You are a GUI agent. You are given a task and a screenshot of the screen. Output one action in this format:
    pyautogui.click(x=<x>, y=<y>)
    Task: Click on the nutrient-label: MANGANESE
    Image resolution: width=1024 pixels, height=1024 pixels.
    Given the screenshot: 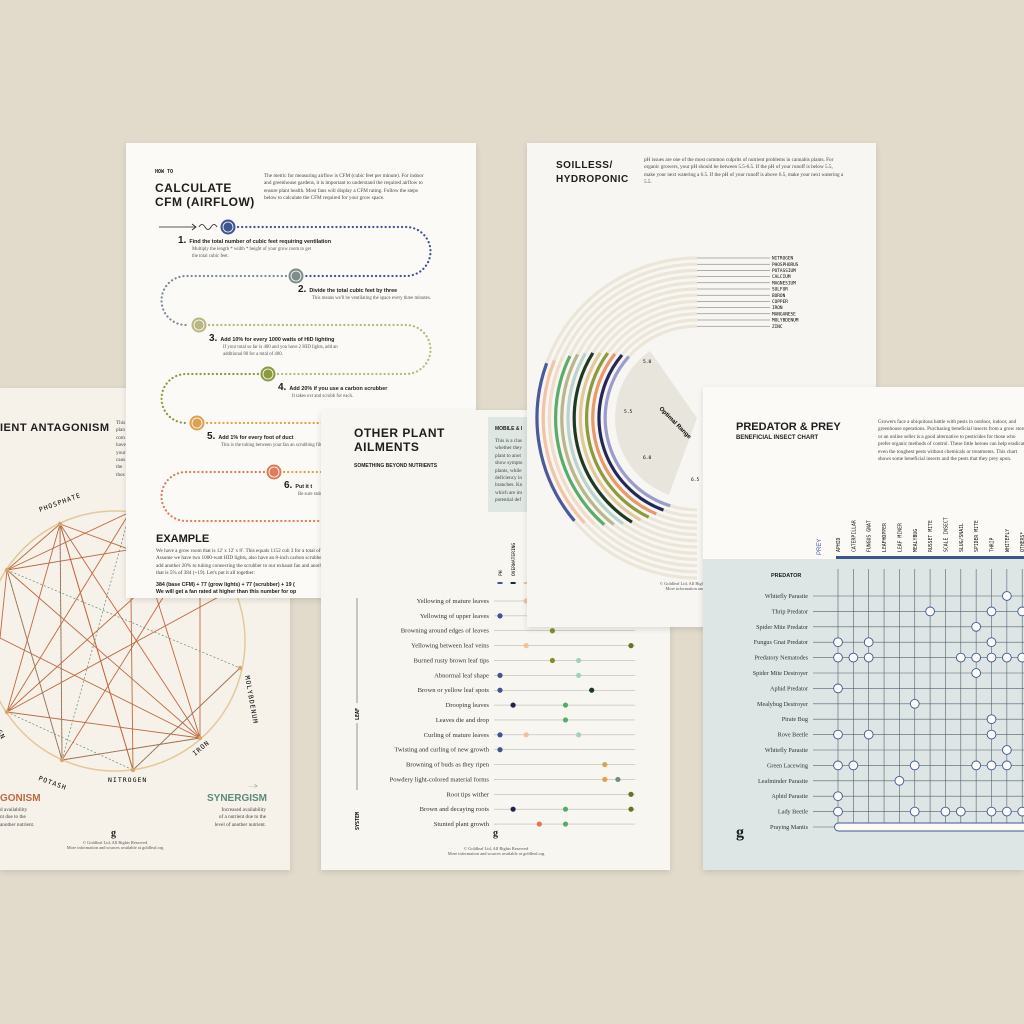 What is the action you would take?
    pyautogui.click(x=784, y=314)
    